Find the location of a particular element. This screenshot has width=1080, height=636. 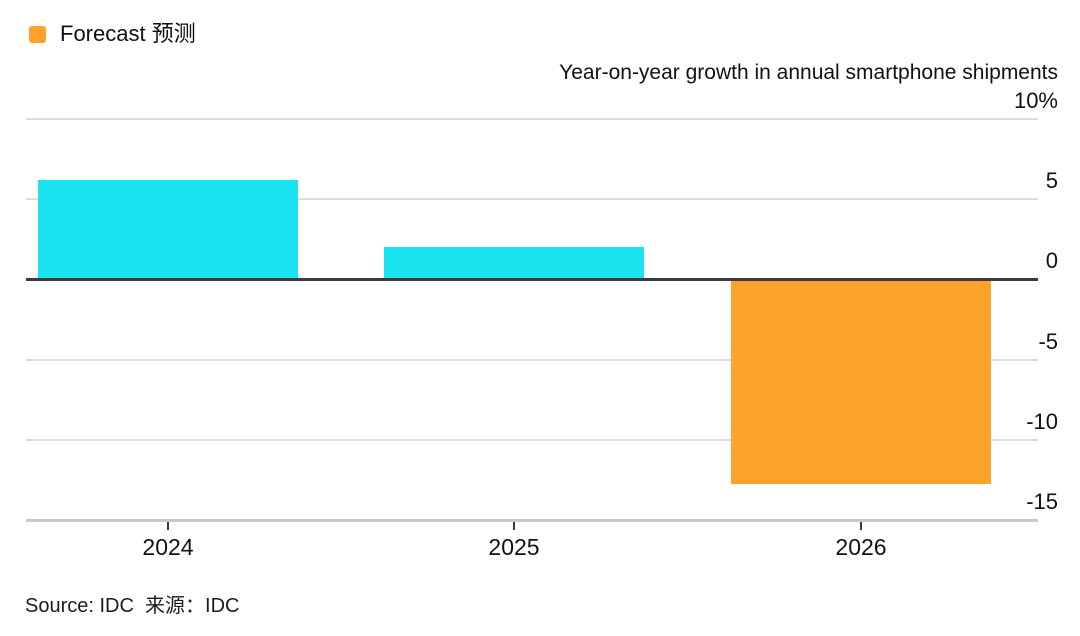

source-note: Source: IDC 来源：IDC is located at coordinates (132, 606).